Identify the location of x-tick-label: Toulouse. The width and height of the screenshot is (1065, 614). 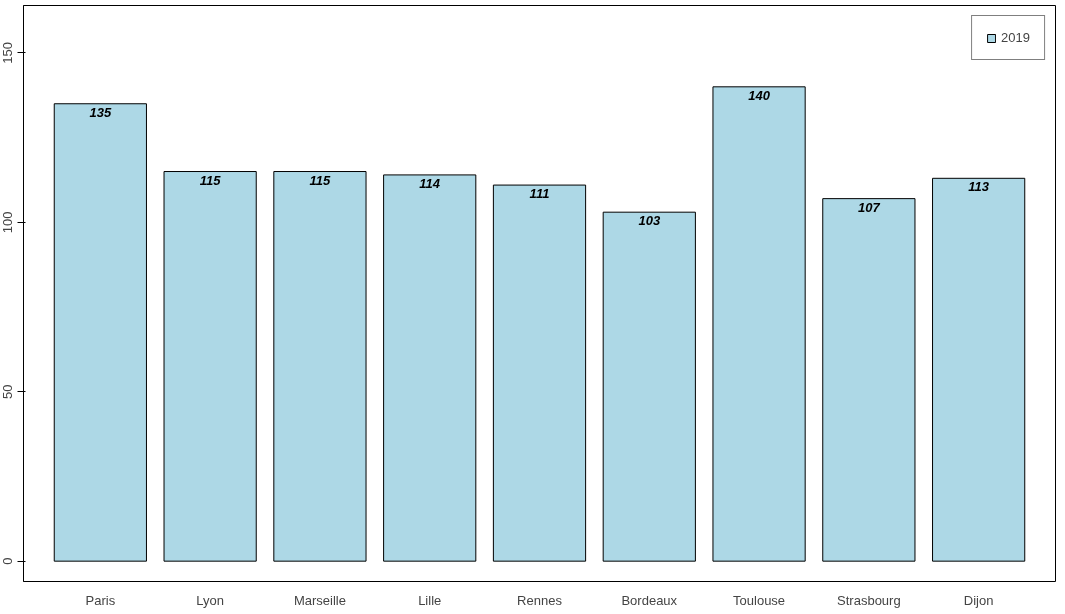
(759, 600).